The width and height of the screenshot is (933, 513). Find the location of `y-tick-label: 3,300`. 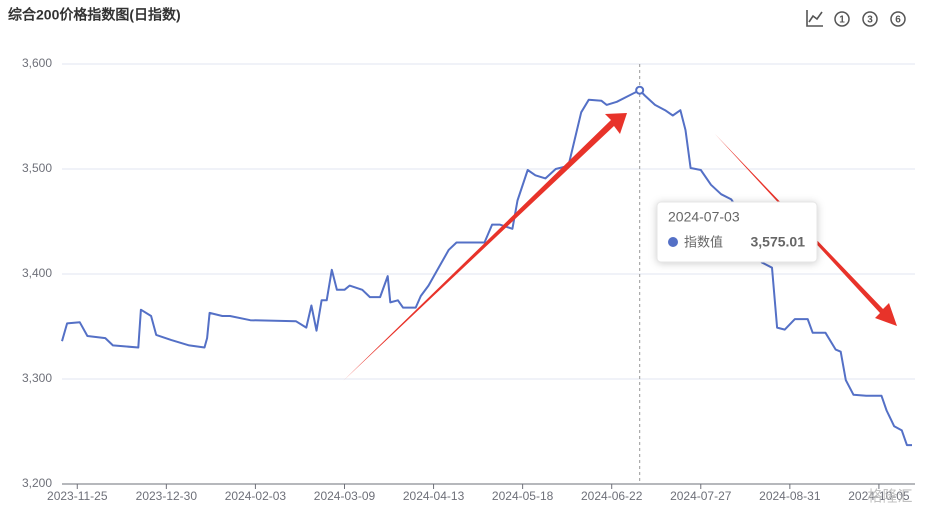

y-tick-label: 3,300 is located at coordinates (37, 378).